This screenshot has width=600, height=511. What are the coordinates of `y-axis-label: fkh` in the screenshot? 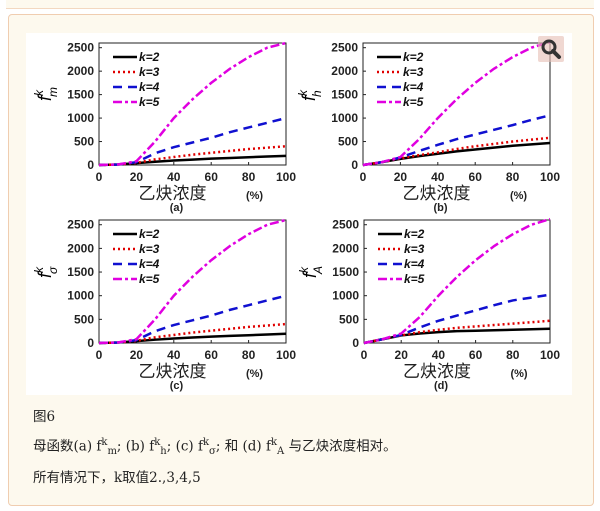 It's located at (310, 95).